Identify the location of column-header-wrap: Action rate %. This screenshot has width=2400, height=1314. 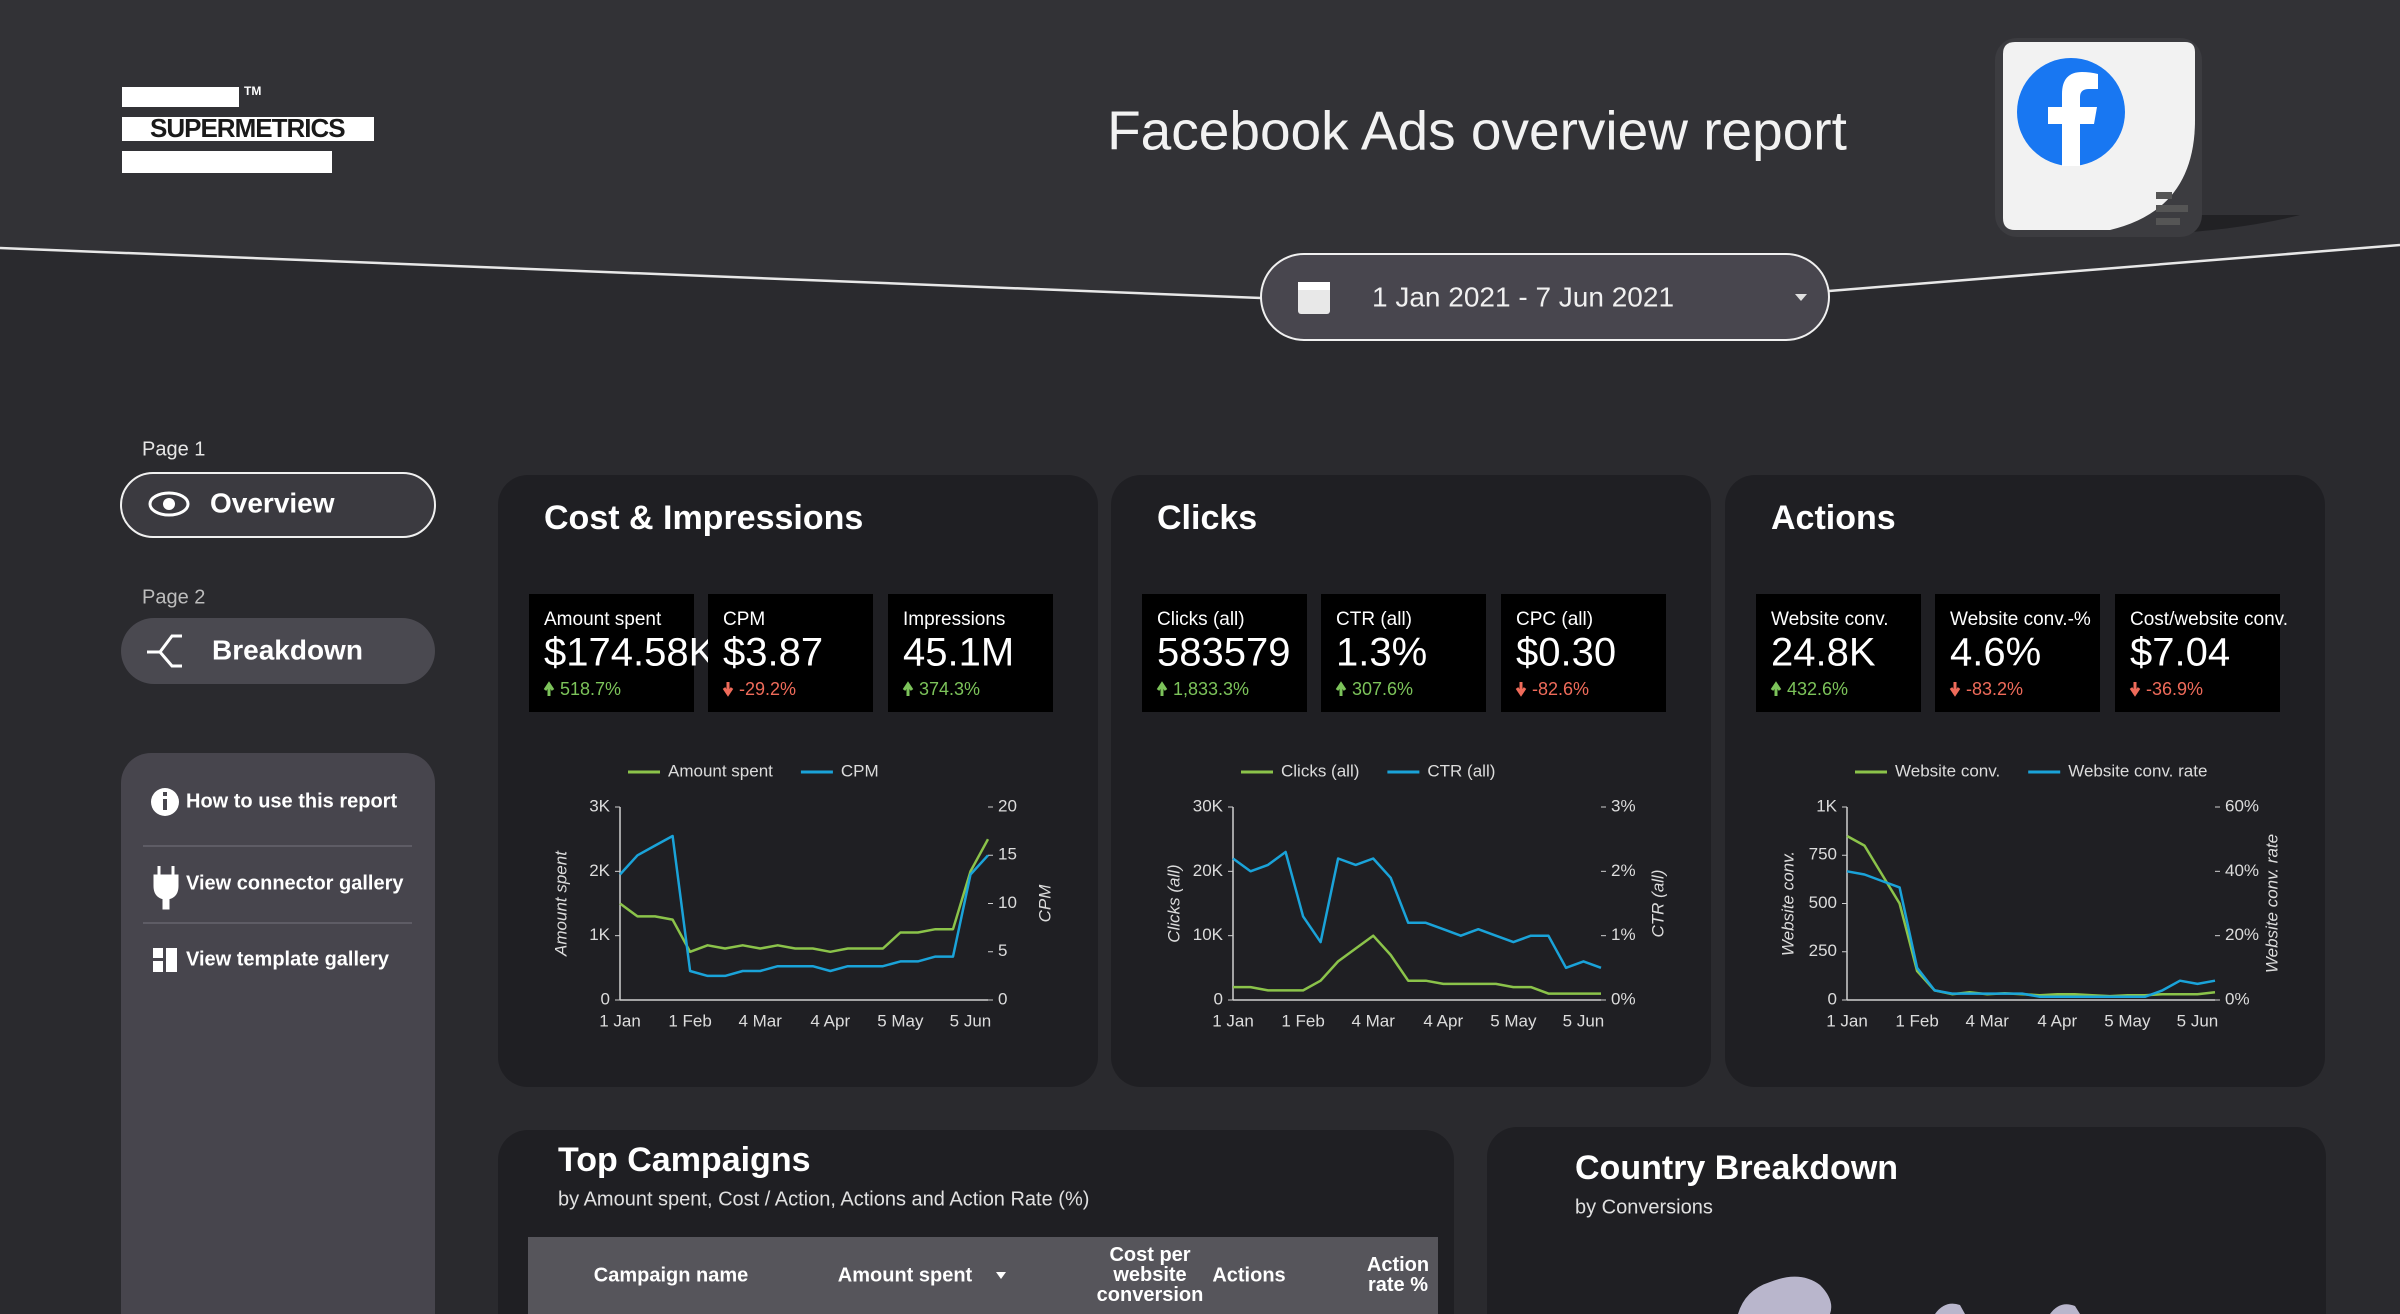
(1398, 1275).